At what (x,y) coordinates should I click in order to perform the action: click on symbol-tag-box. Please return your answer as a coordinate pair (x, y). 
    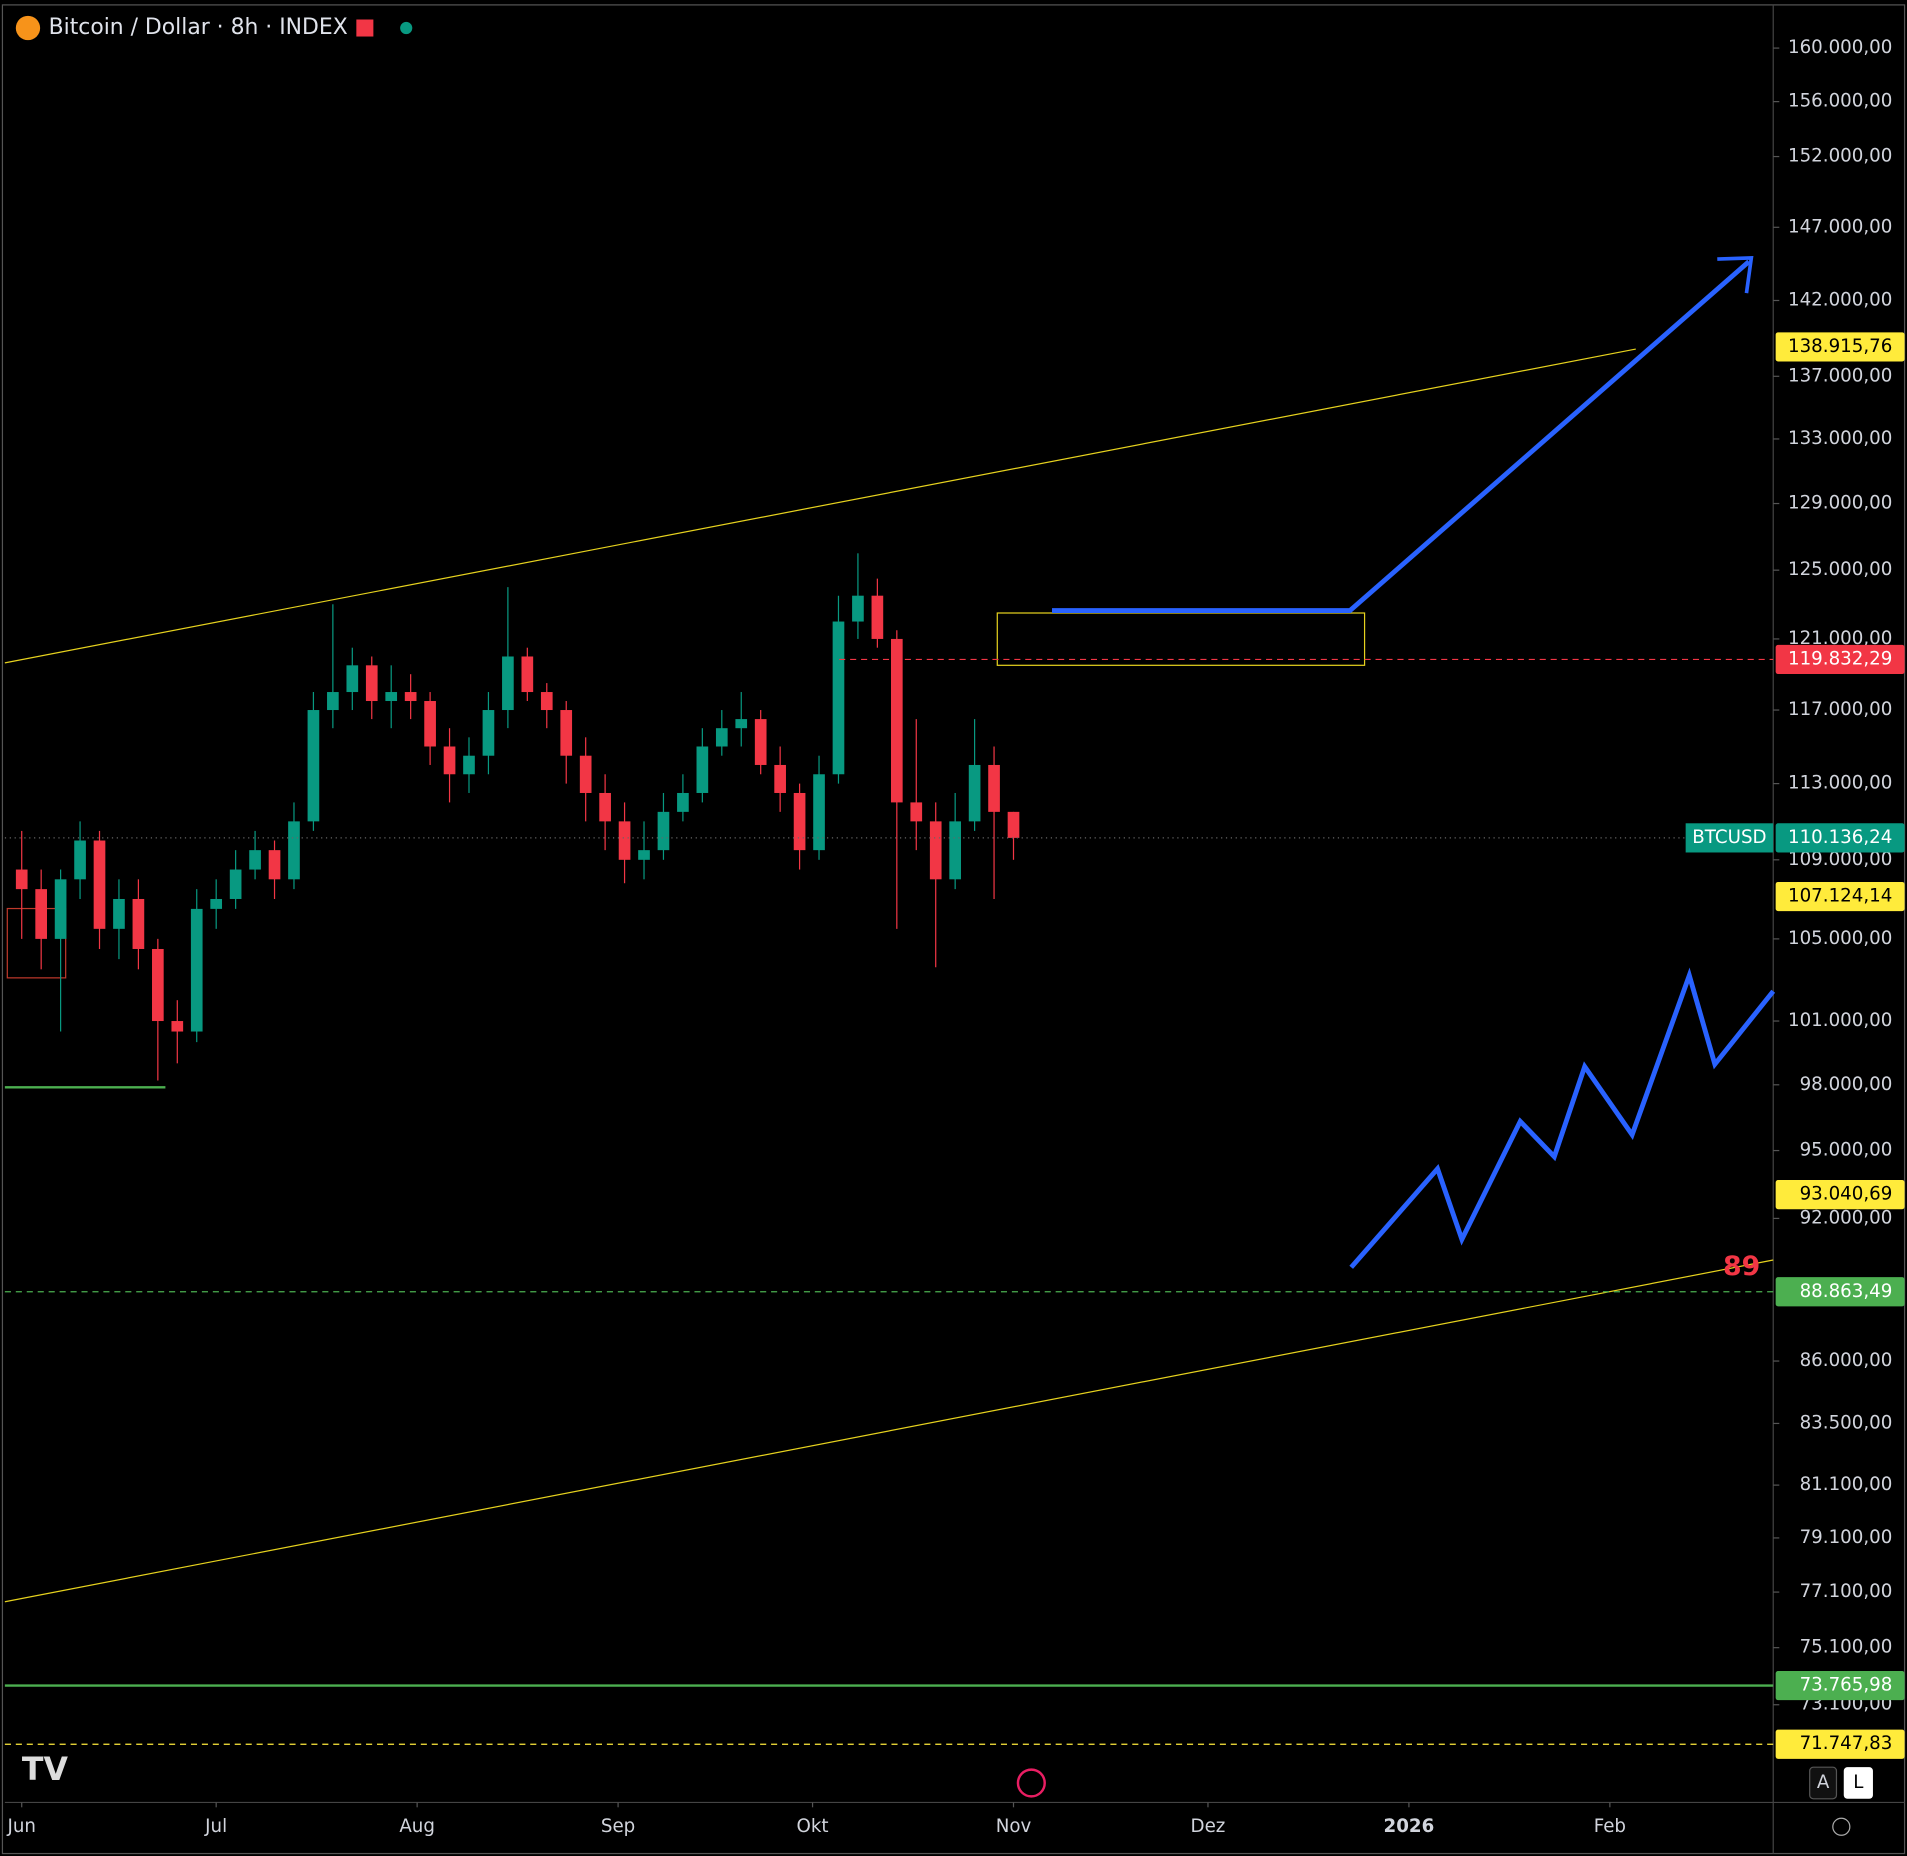
    Looking at the image, I should click on (1729, 838).